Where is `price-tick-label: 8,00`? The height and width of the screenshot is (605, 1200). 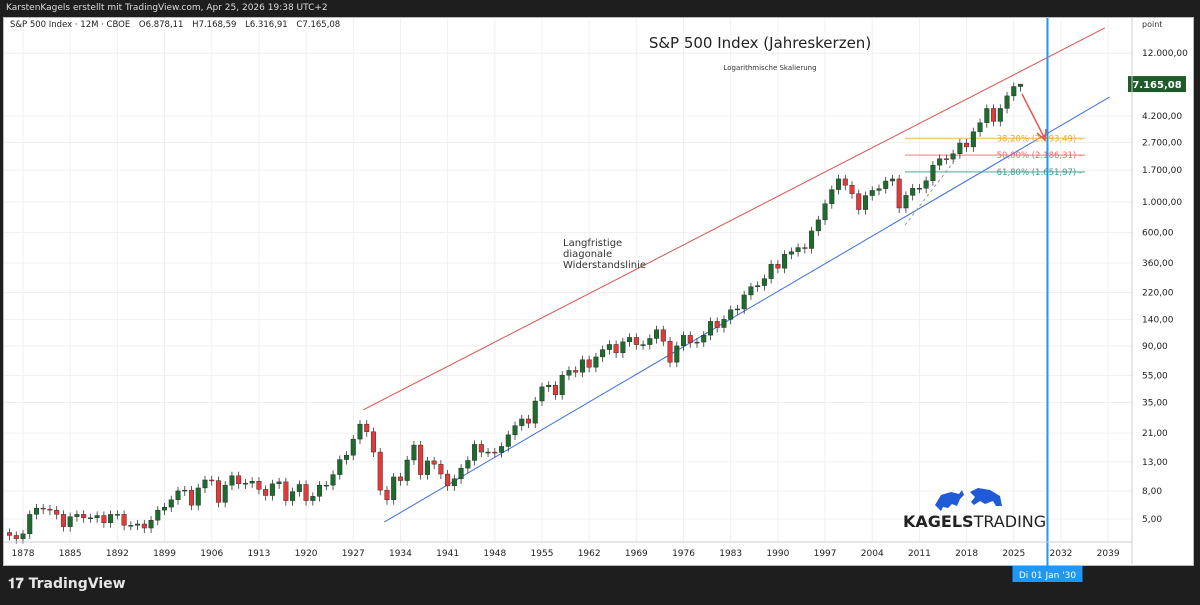 price-tick-label: 8,00 is located at coordinates (1152, 492).